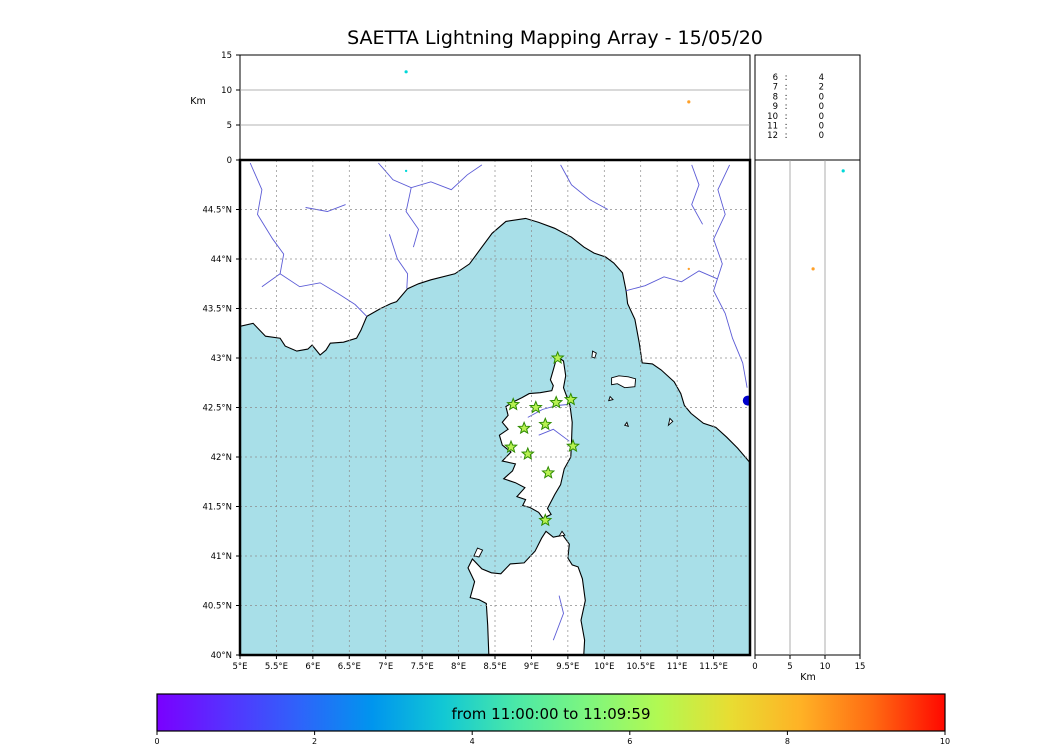 The width and height of the screenshot is (1050, 750). I want to click on count-value: 2, so click(821, 88).